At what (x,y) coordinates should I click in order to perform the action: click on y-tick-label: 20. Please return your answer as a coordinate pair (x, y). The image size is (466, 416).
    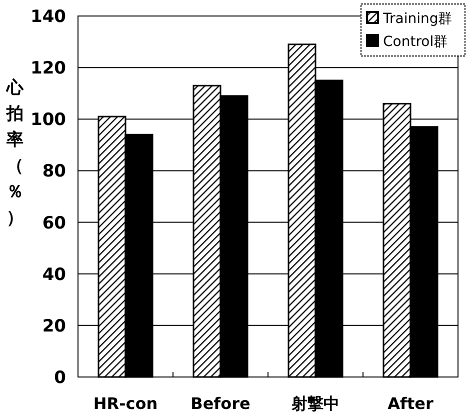
    Looking at the image, I should click on (54, 326).